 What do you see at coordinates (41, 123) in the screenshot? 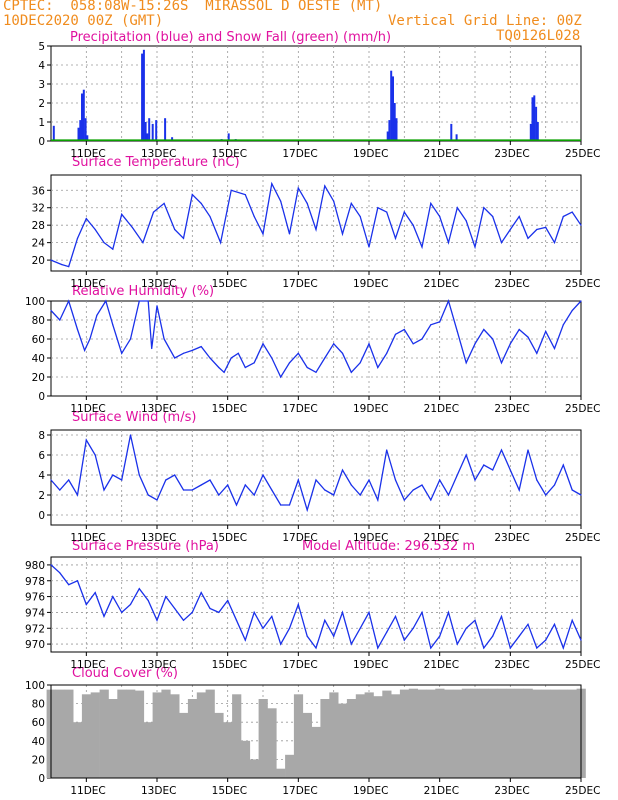
I see `ytick-label-0-1: 1` at bounding box center [41, 123].